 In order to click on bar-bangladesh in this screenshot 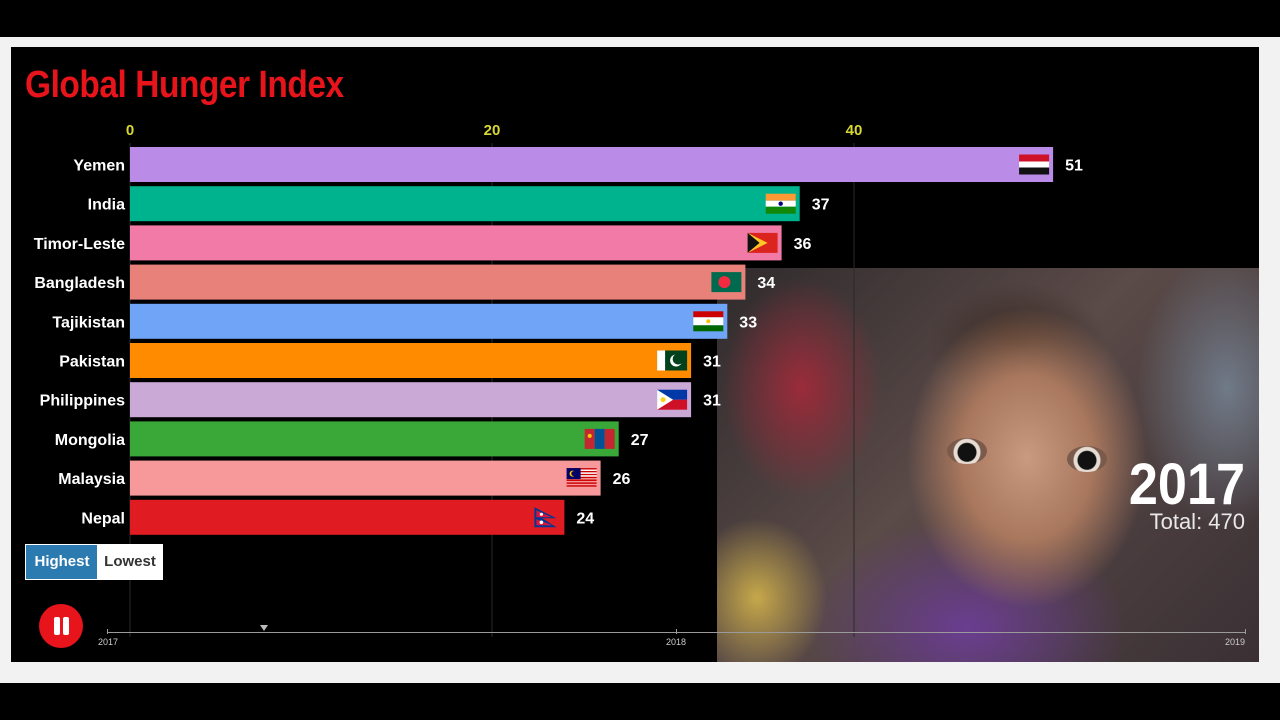, I will do `click(438, 282)`.